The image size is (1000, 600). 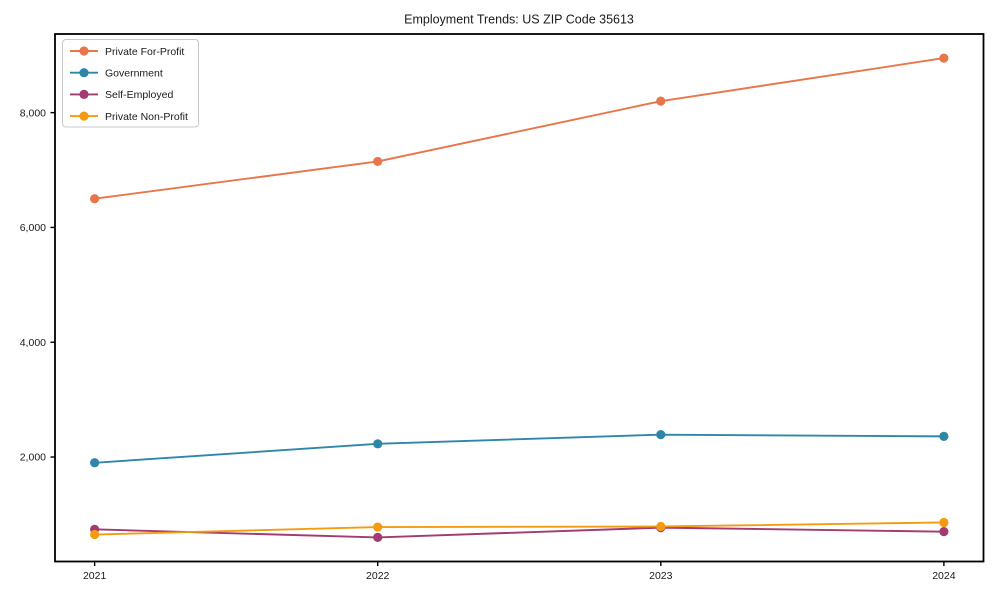 I want to click on series-line-private-non-profit, so click(x=519, y=528).